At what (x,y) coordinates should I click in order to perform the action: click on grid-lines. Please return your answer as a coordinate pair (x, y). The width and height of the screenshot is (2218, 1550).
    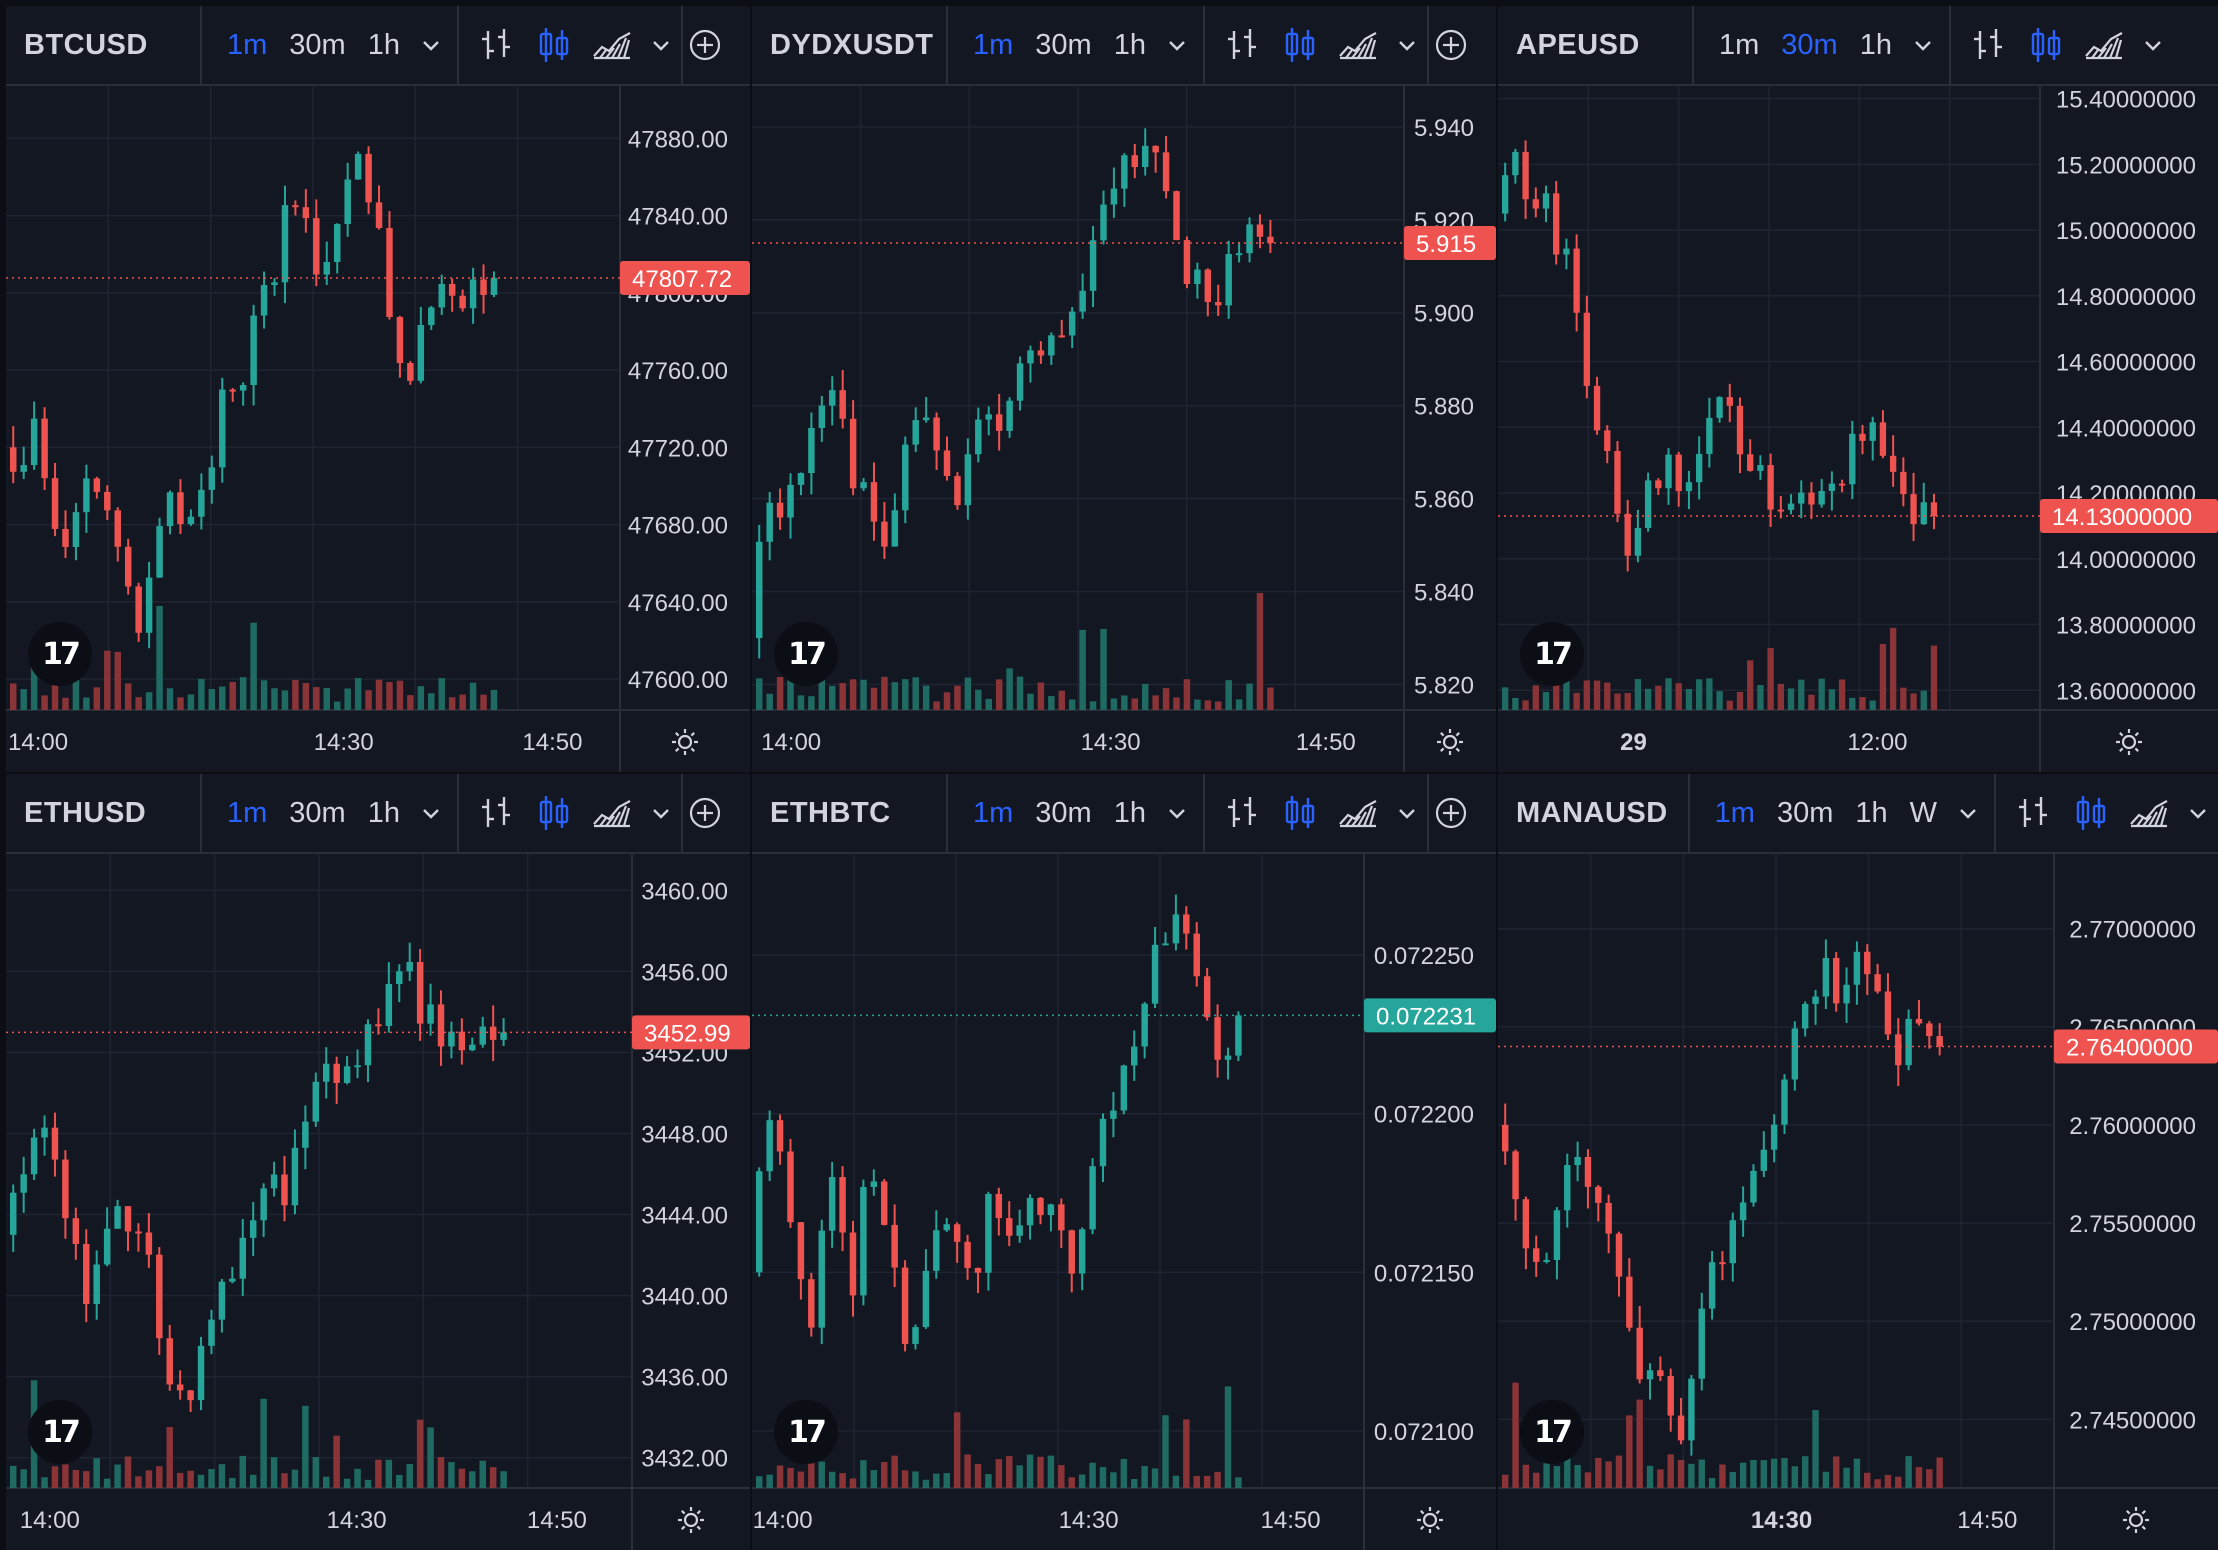
    Looking at the image, I should click on (1078, 398).